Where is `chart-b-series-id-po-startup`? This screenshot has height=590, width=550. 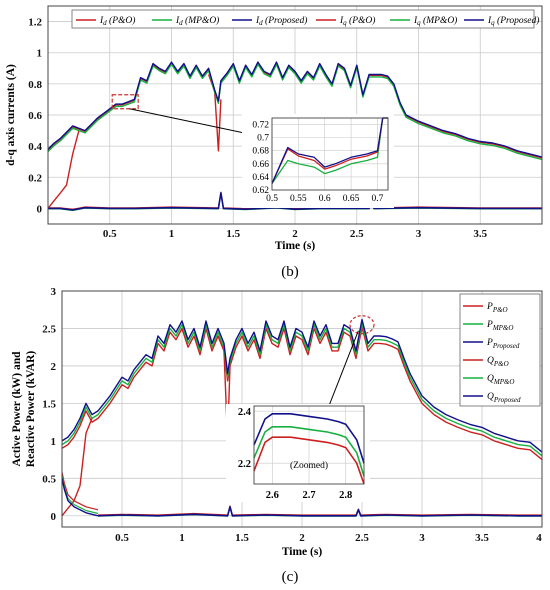 chart-b-series-id-po-startup is located at coordinates (63, 169).